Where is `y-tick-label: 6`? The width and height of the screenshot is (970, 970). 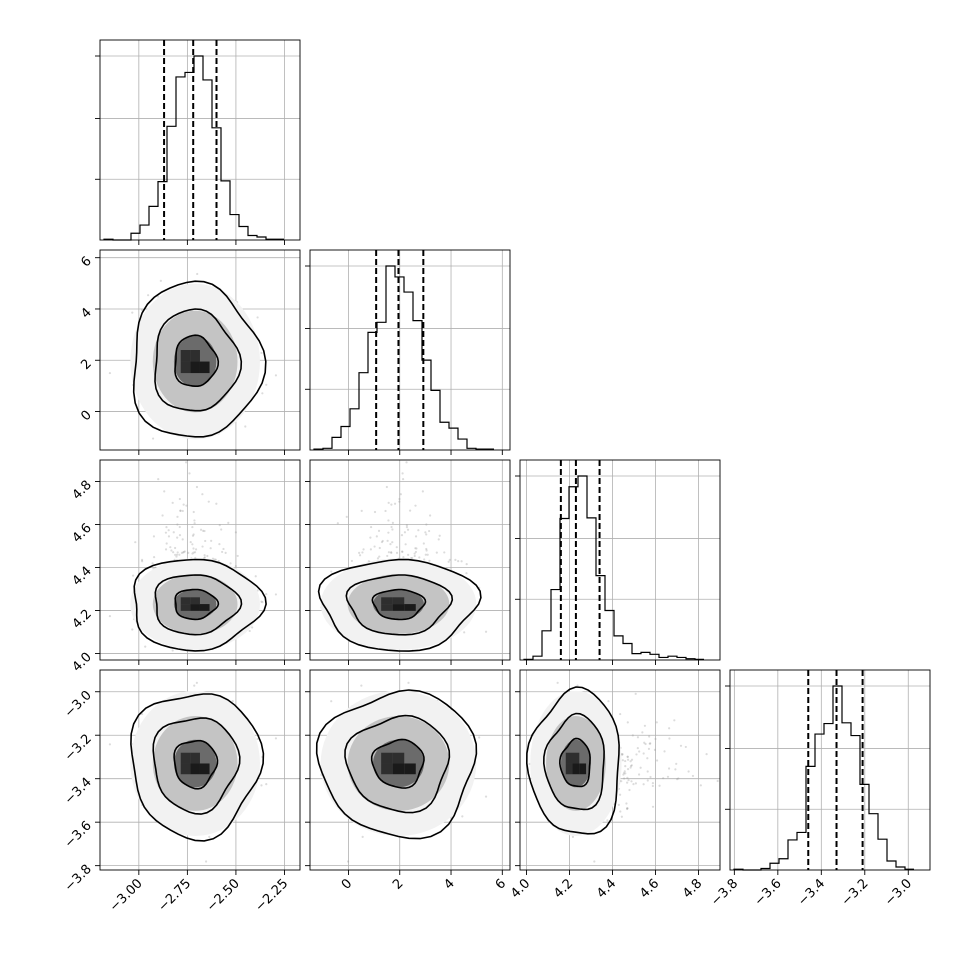
y-tick-label: 6 is located at coordinates (86, 262).